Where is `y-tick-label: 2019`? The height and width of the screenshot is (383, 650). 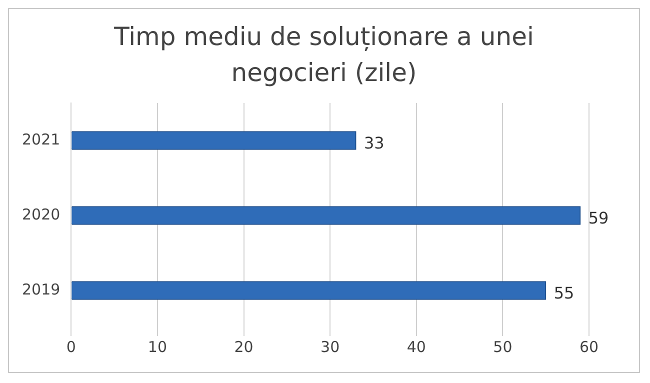 y-tick-label: 2019 is located at coordinates (41, 289).